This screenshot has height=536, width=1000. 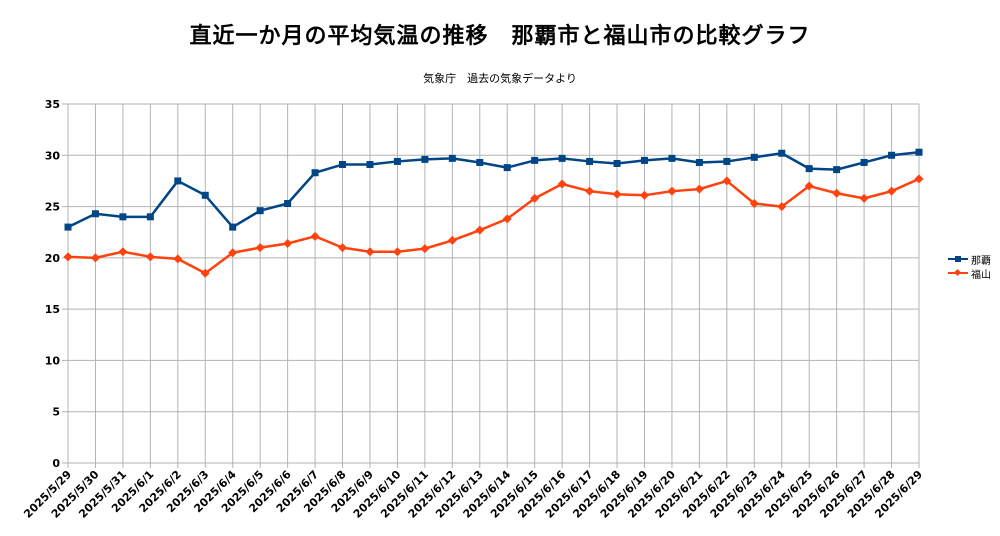 What do you see at coordinates (500, 78) in the screenshot?
I see `chart-subtitle: 気象庁 過去の気象データより` at bounding box center [500, 78].